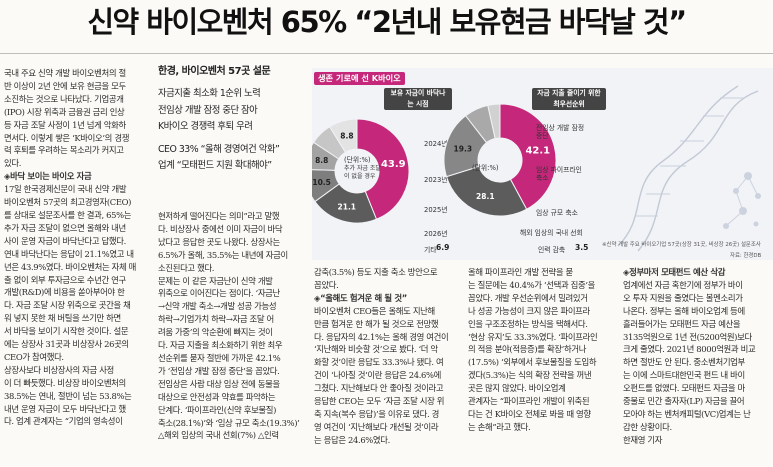 The image size is (773, 467). What do you see at coordinates (13, 163) in the screenshot?
I see `article-line: 있다.` at bounding box center [13, 163].